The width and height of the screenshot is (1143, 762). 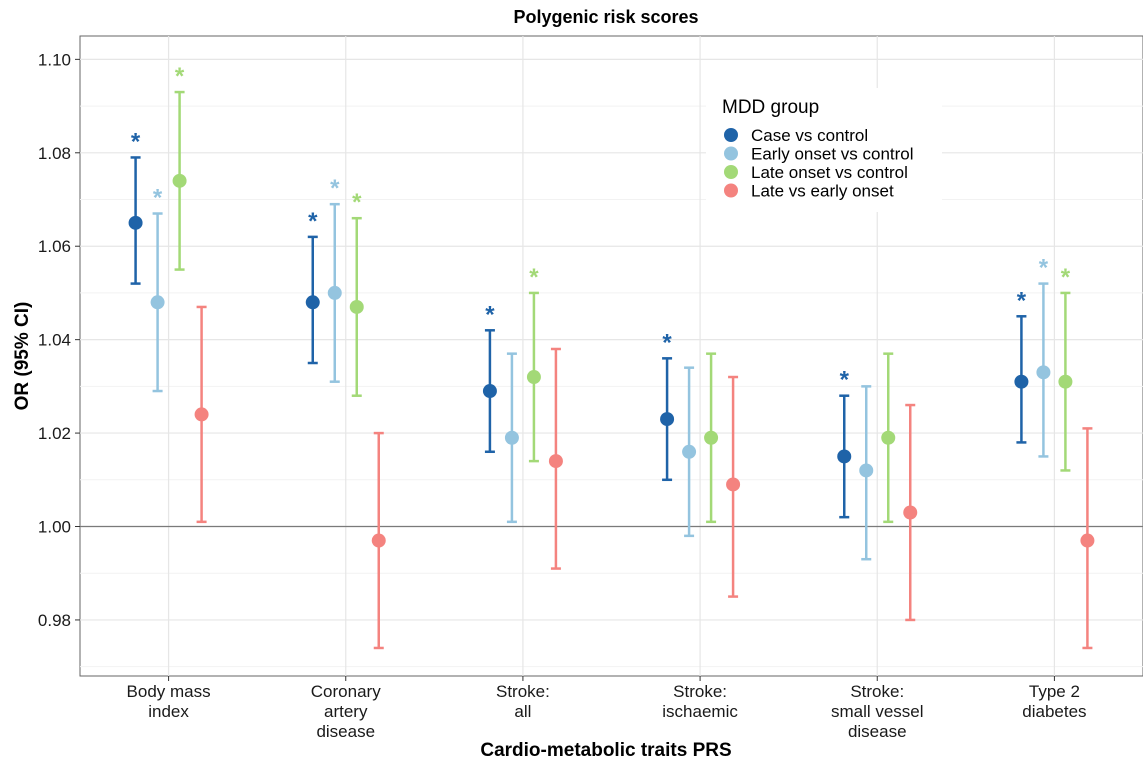 What do you see at coordinates (829, 172) in the screenshot?
I see `legend-label: Late onset vs control` at bounding box center [829, 172].